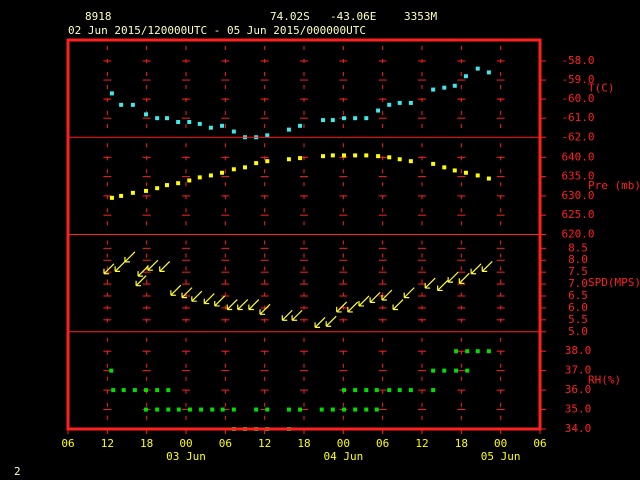  I want to click on y-tick-label: 625.0, so click(577, 214).